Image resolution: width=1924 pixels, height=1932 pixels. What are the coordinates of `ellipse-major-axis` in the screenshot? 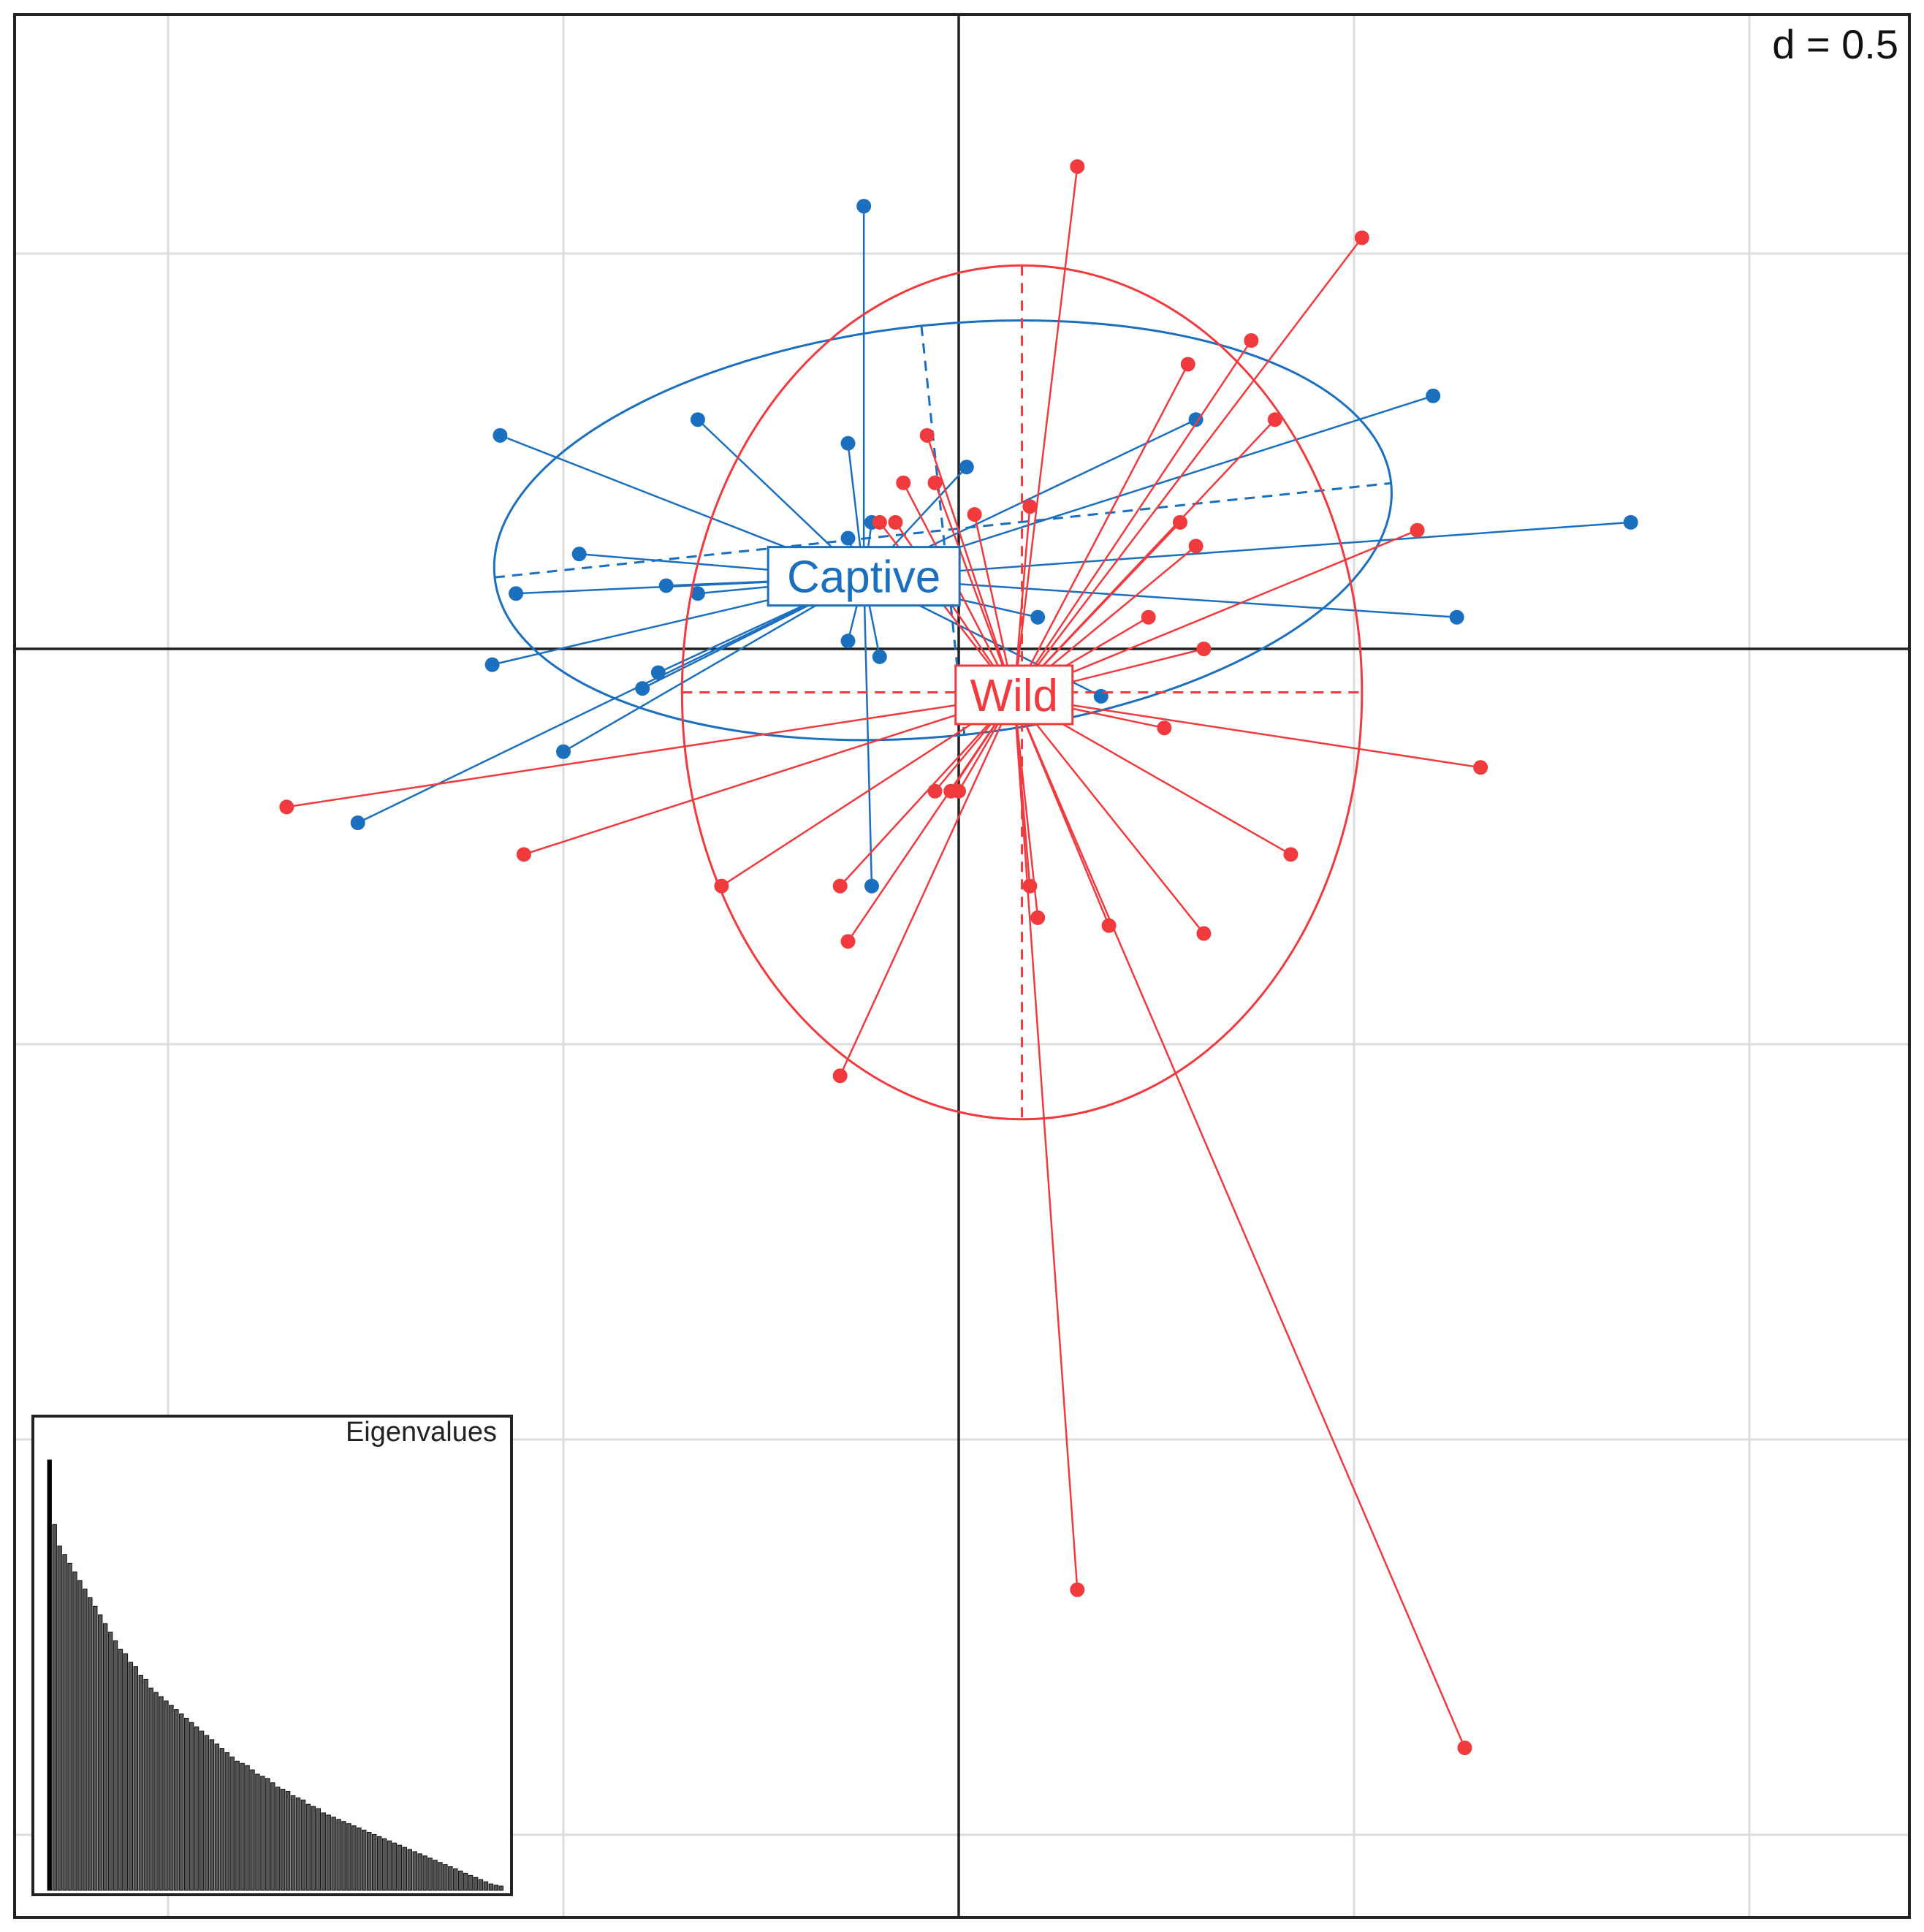 It's located at (942, 530).